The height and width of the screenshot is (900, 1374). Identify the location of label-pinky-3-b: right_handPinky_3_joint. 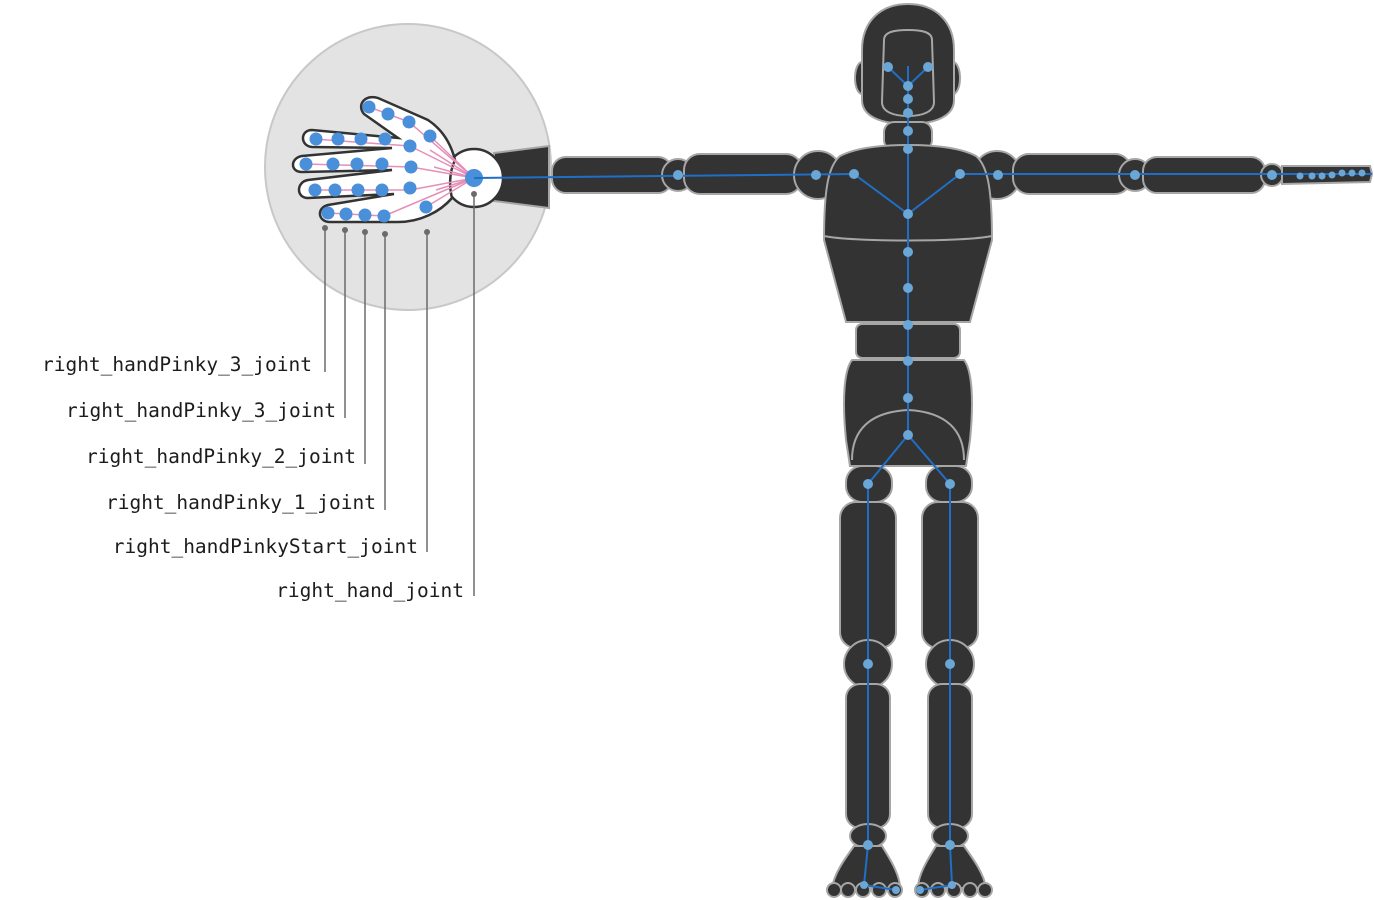
(201, 410).